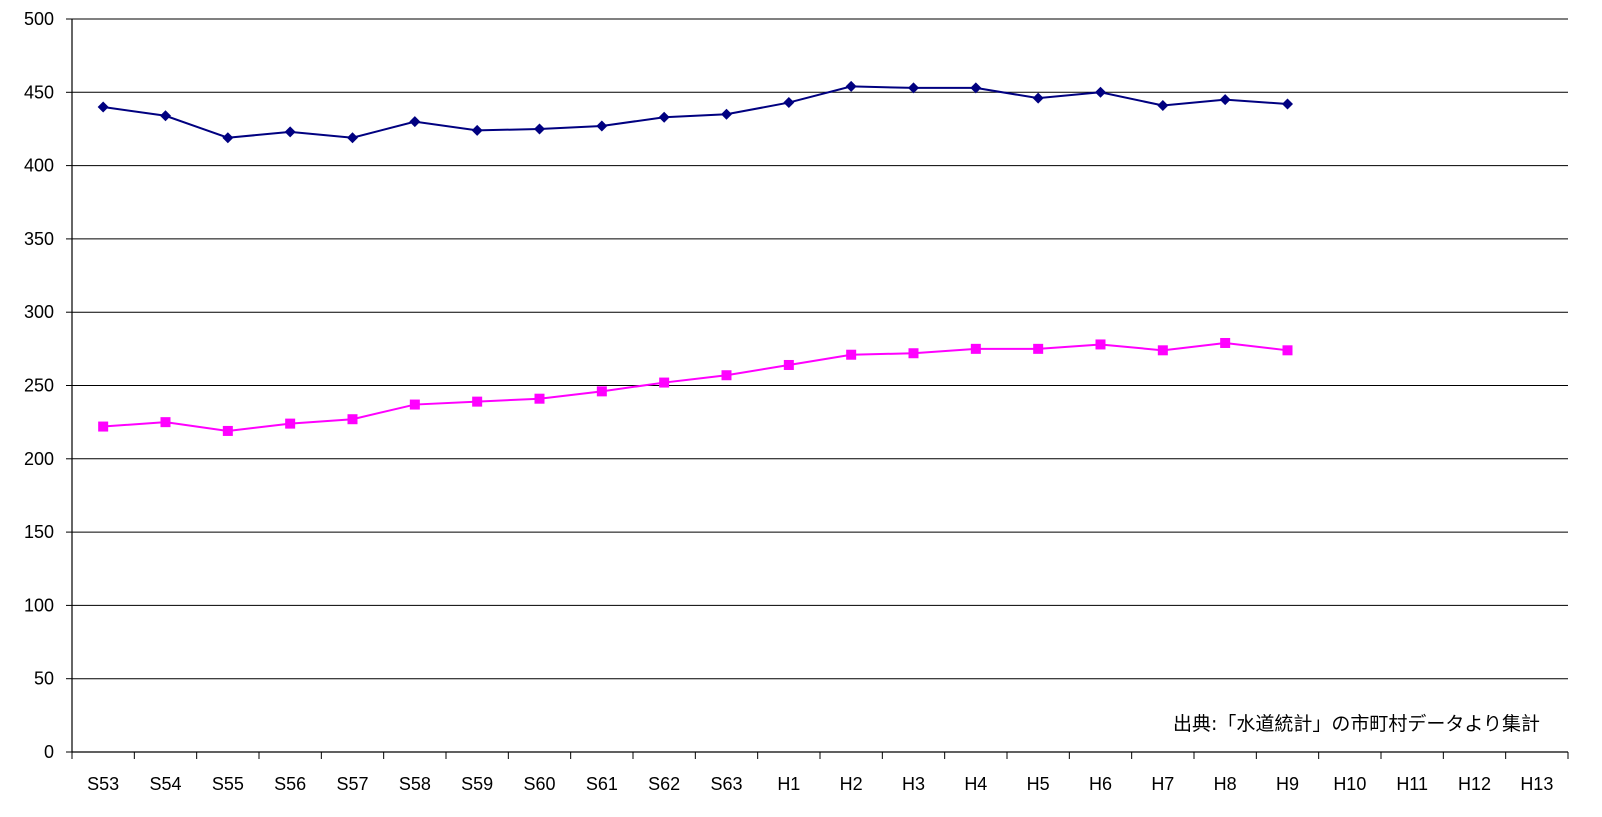 The height and width of the screenshot is (817, 1602). What do you see at coordinates (913, 784) in the screenshot?
I see `x-tick-label: H3` at bounding box center [913, 784].